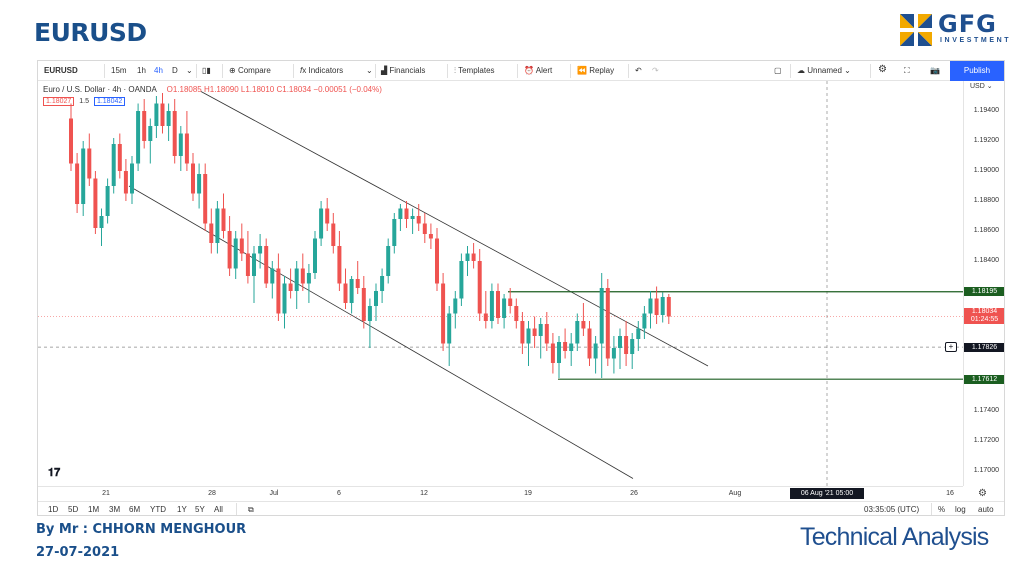 This screenshot has height=576, width=1024. What do you see at coordinates (935, 70) in the screenshot?
I see `camera-icon: 📷` at bounding box center [935, 70].